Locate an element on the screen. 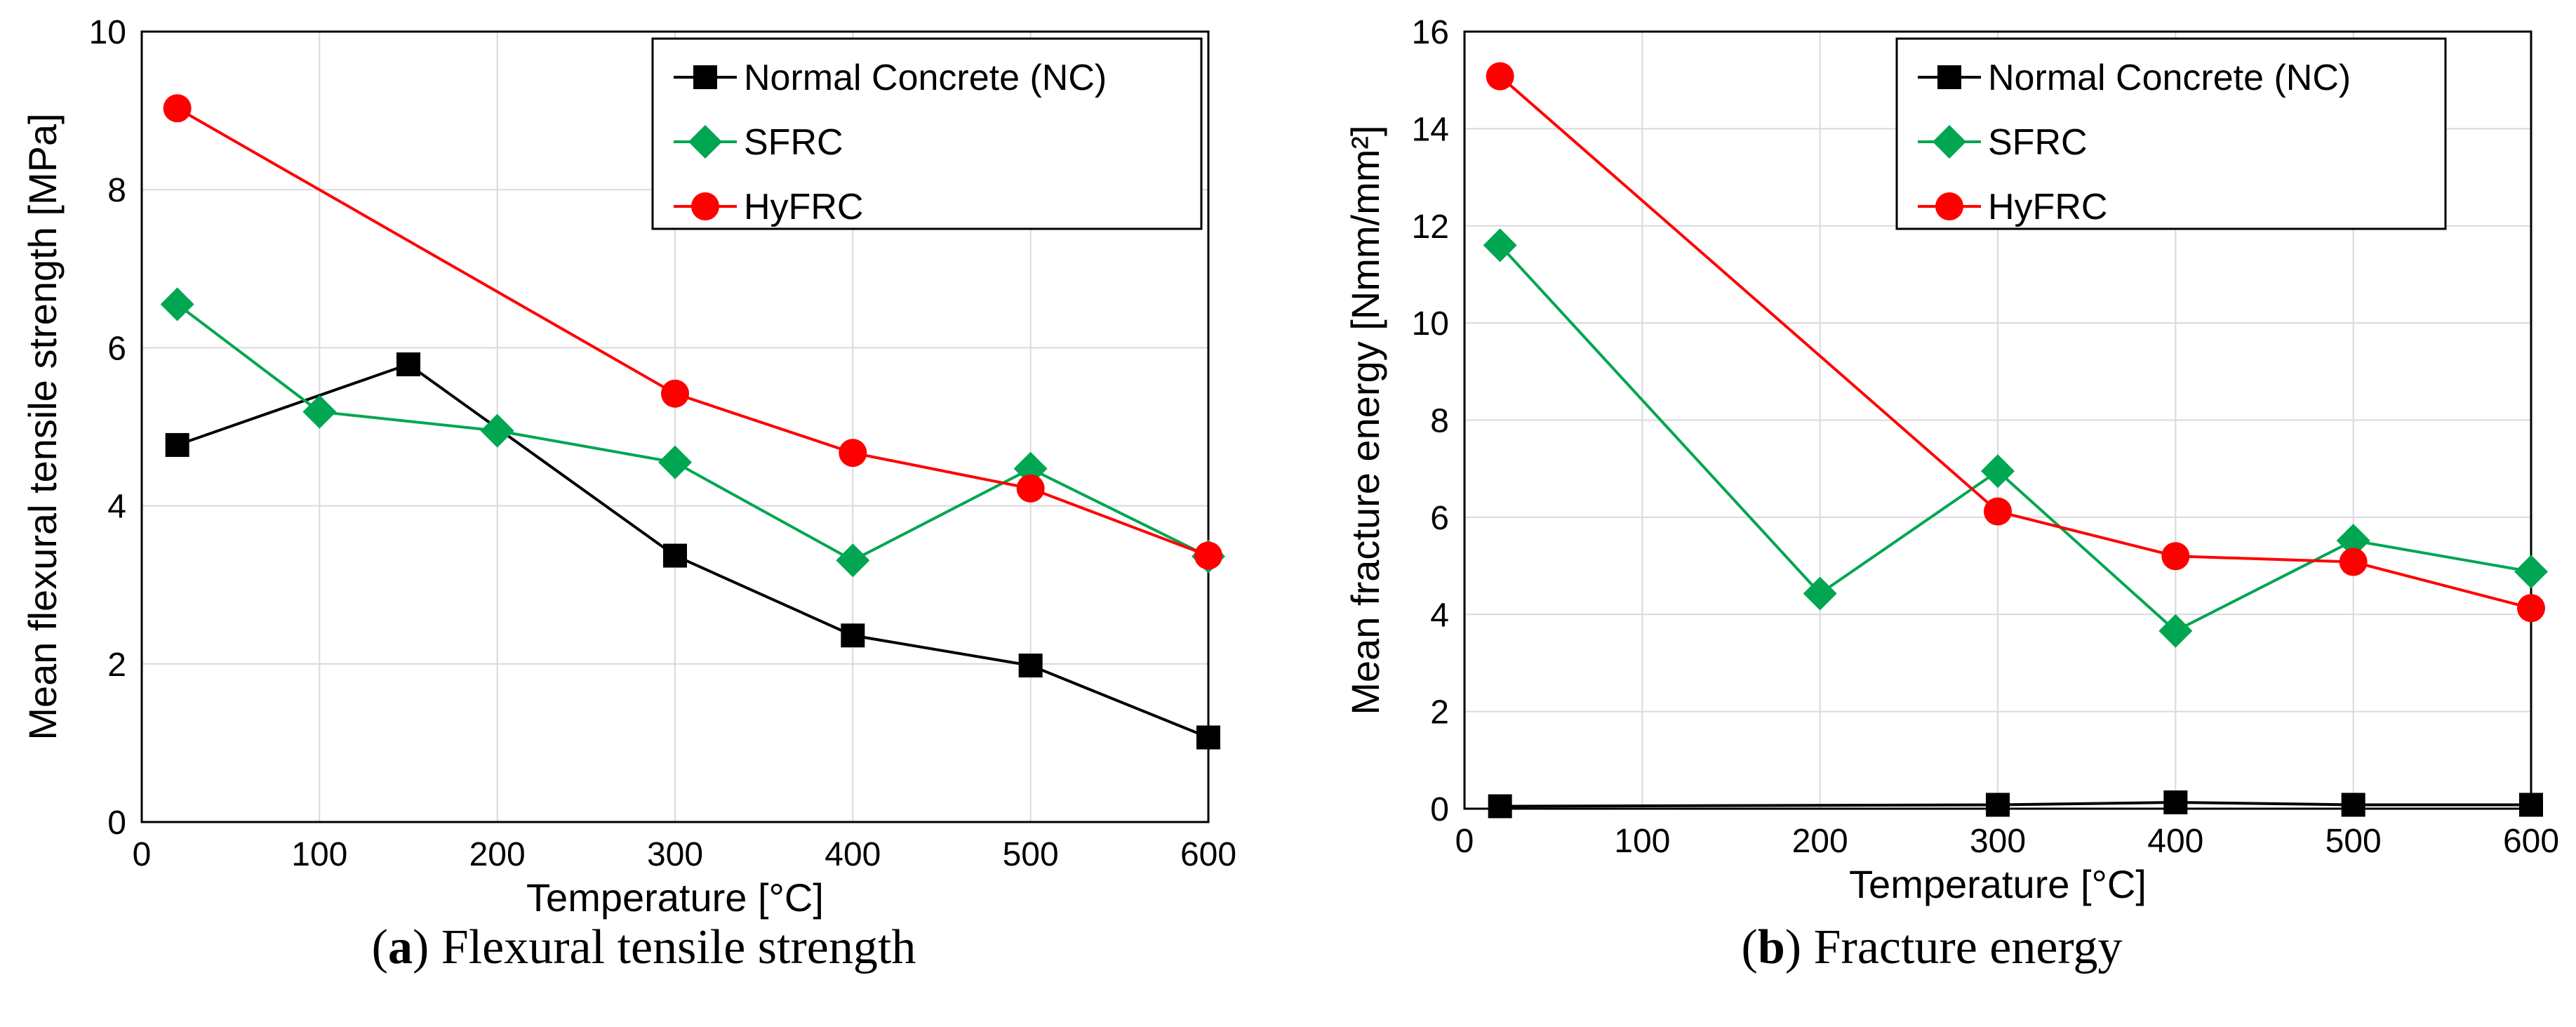 This screenshot has height=1027, width=2576. caption-b-text: Fracture energy is located at coordinates (1968, 947).